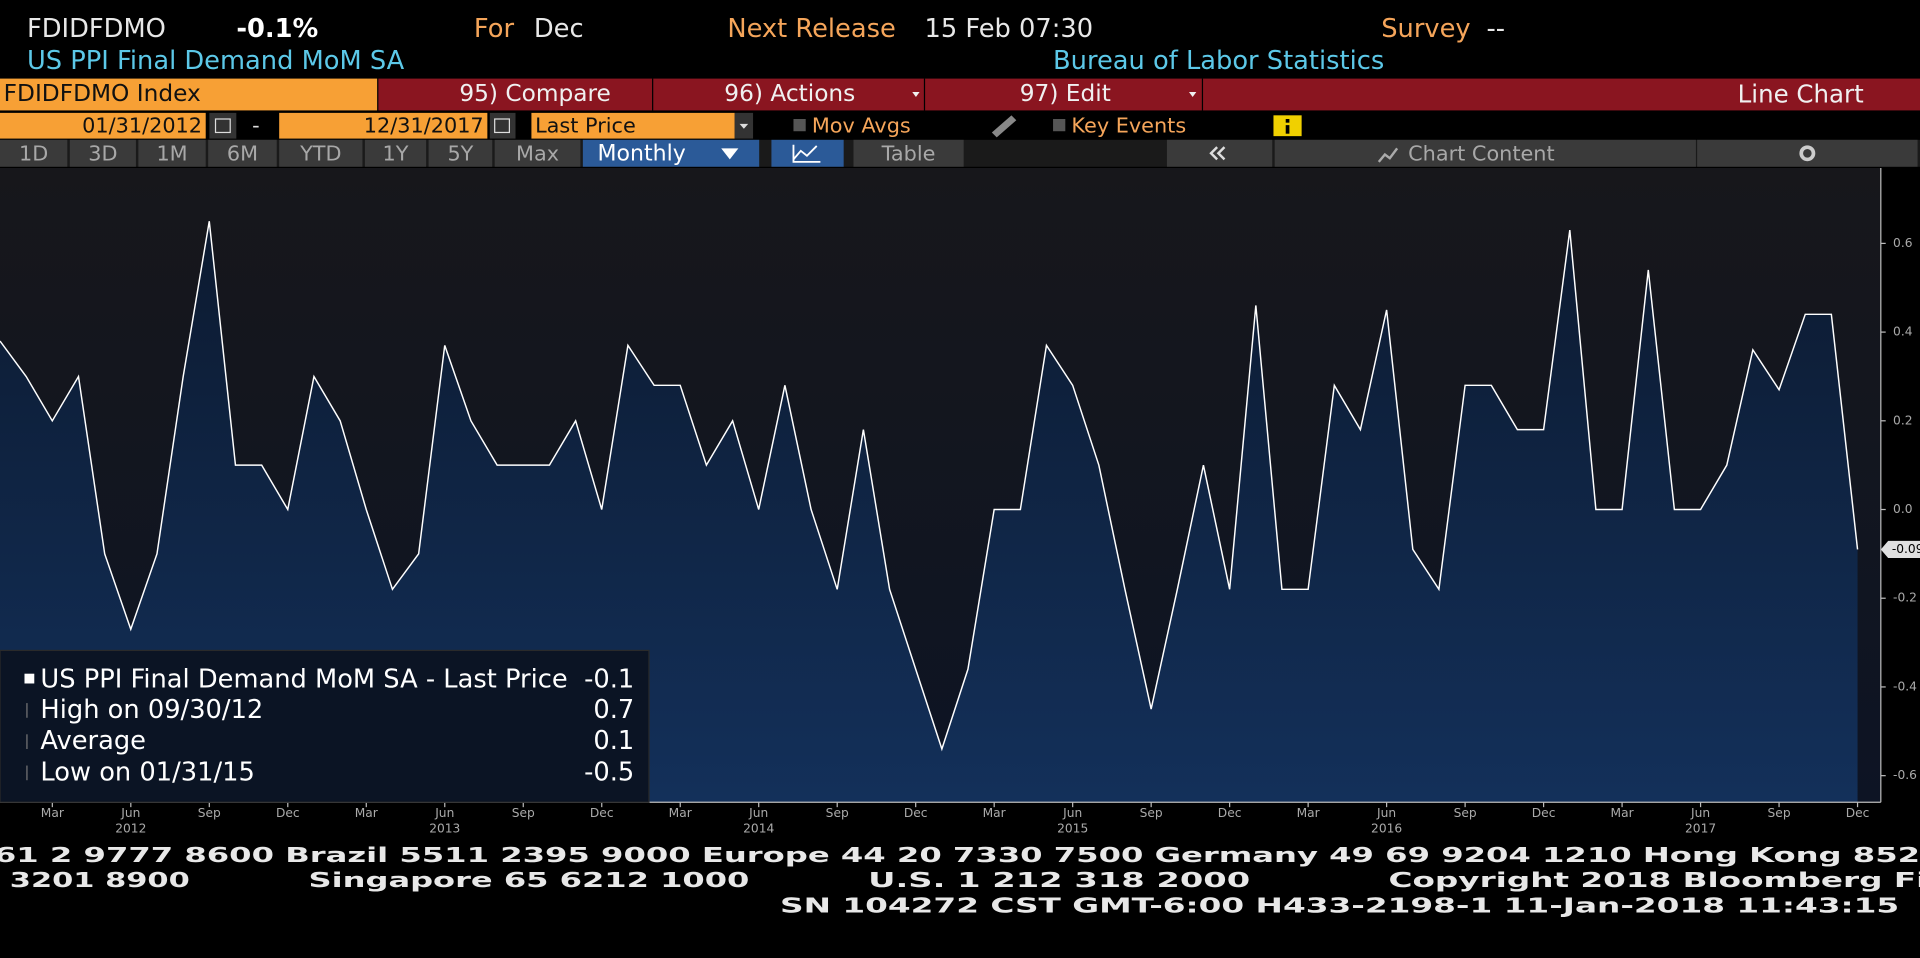 Image resolution: width=1920 pixels, height=958 pixels. What do you see at coordinates (1902, 509) in the screenshot?
I see `y-tick-label: 0.0` at bounding box center [1902, 509].